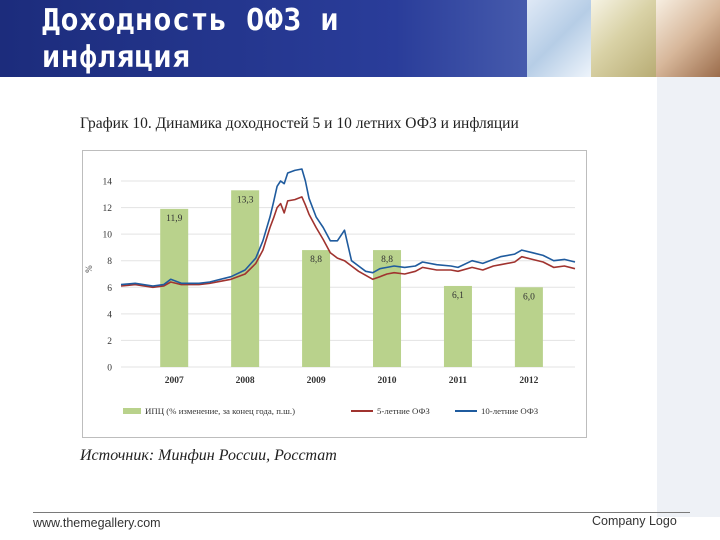 The width and height of the screenshot is (720, 540). I want to click on y-tick-label: 0, so click(109, 369).